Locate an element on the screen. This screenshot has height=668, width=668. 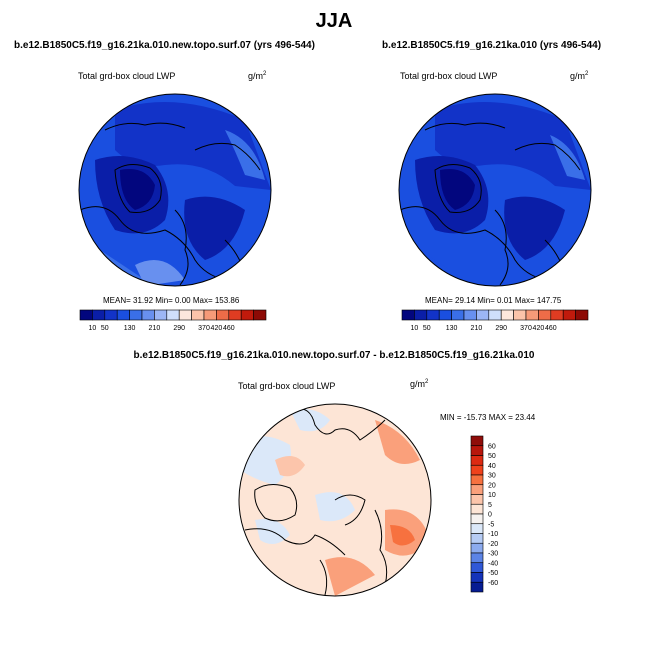
colorbar-tick-label: 20 is located at coordinates (492, 485).